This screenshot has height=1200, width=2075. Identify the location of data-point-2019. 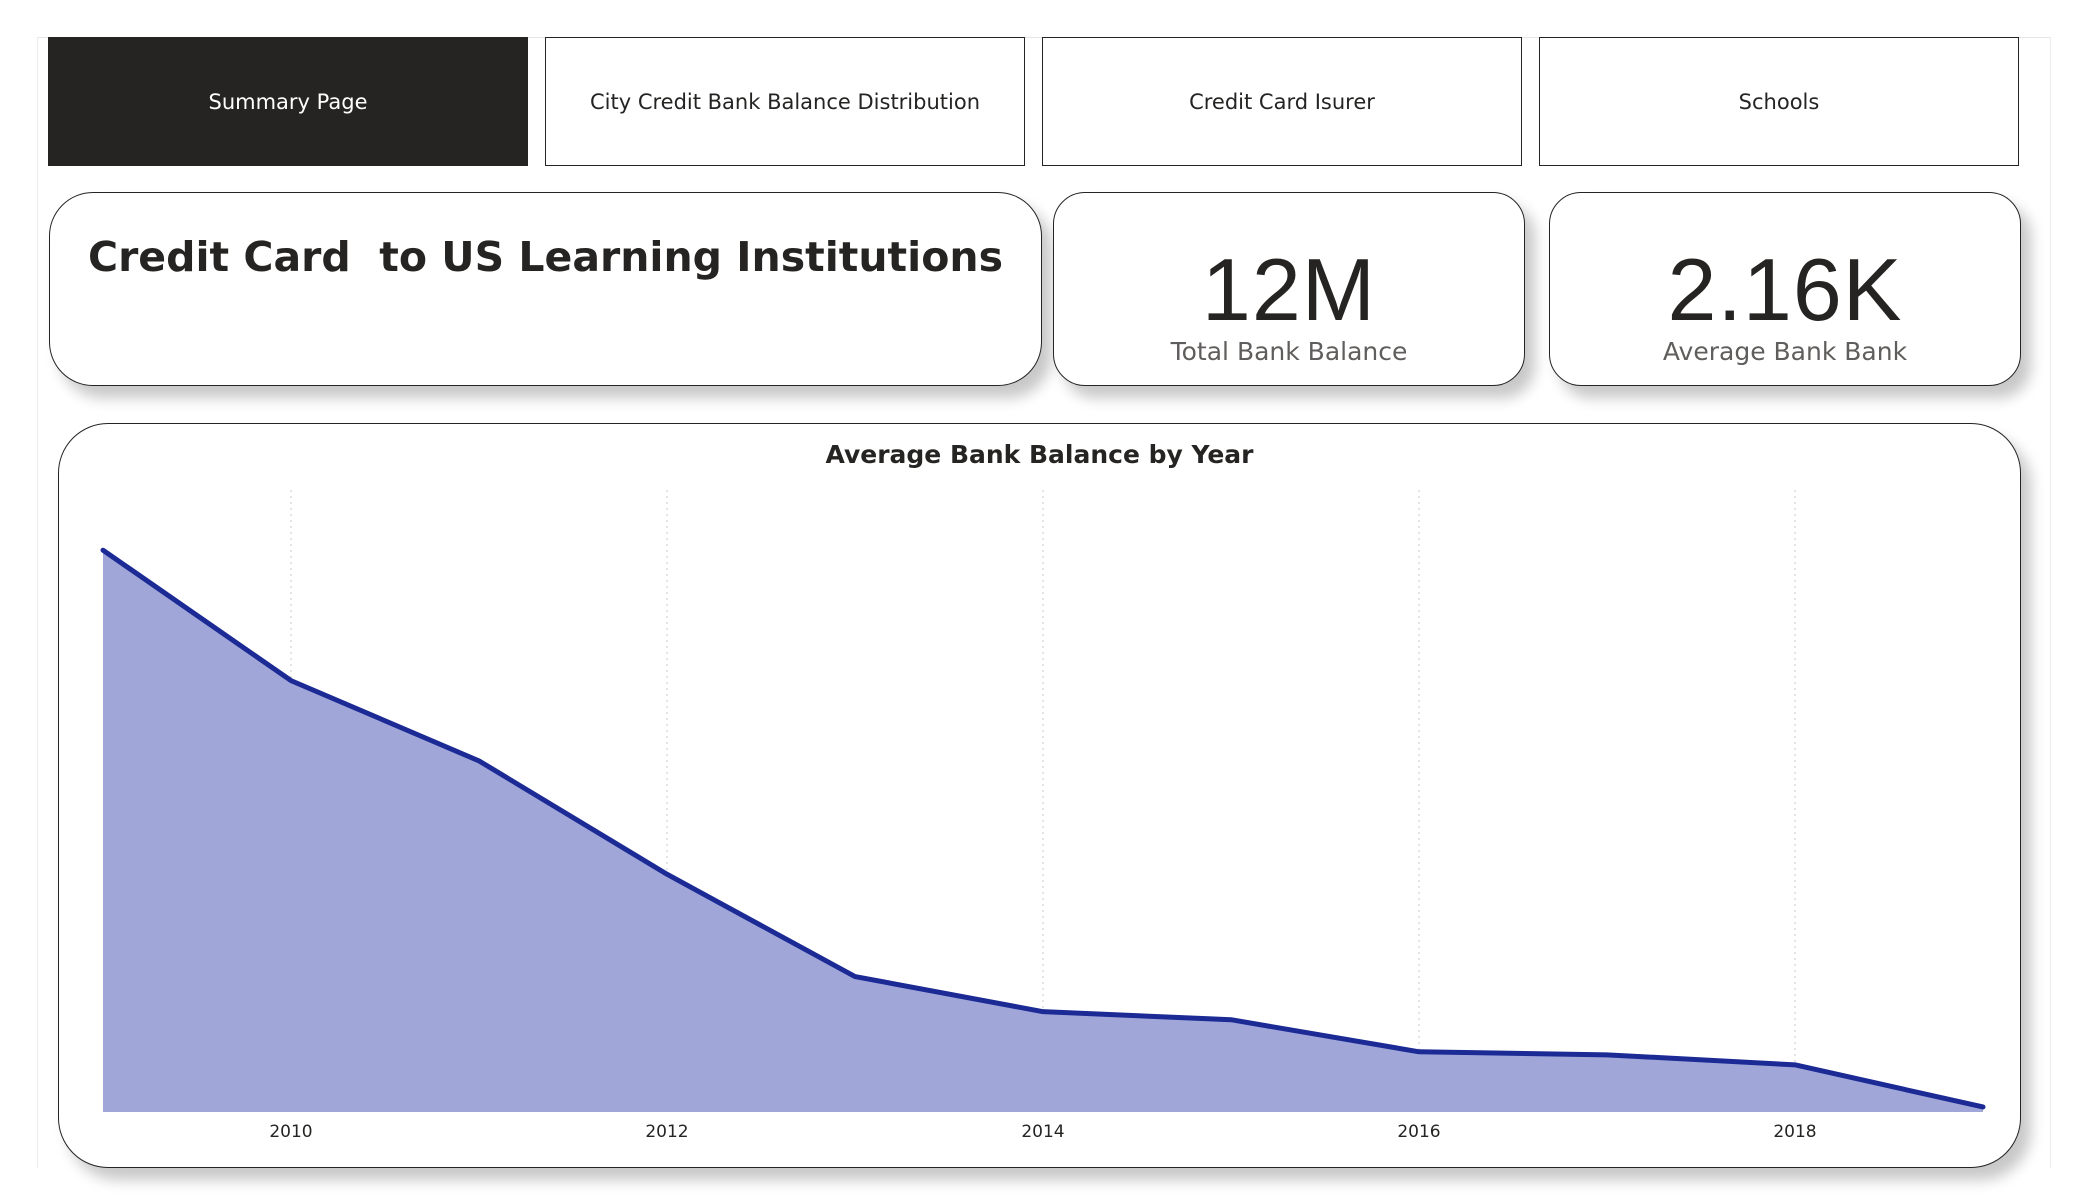
(1983, 1107).